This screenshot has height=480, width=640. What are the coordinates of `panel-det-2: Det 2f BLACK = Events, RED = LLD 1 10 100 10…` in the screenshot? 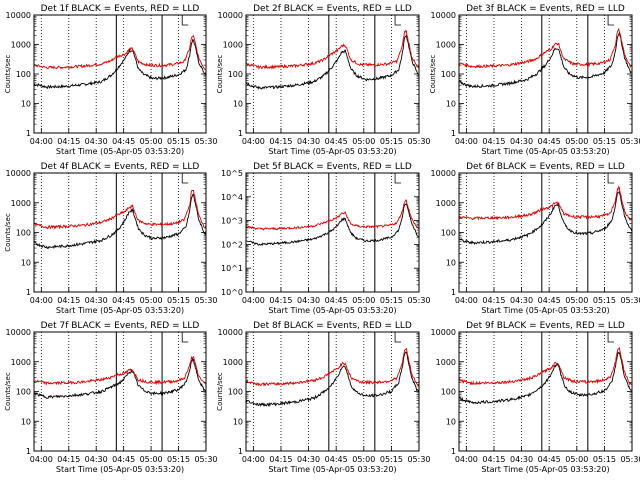 It's located at (323, 80).